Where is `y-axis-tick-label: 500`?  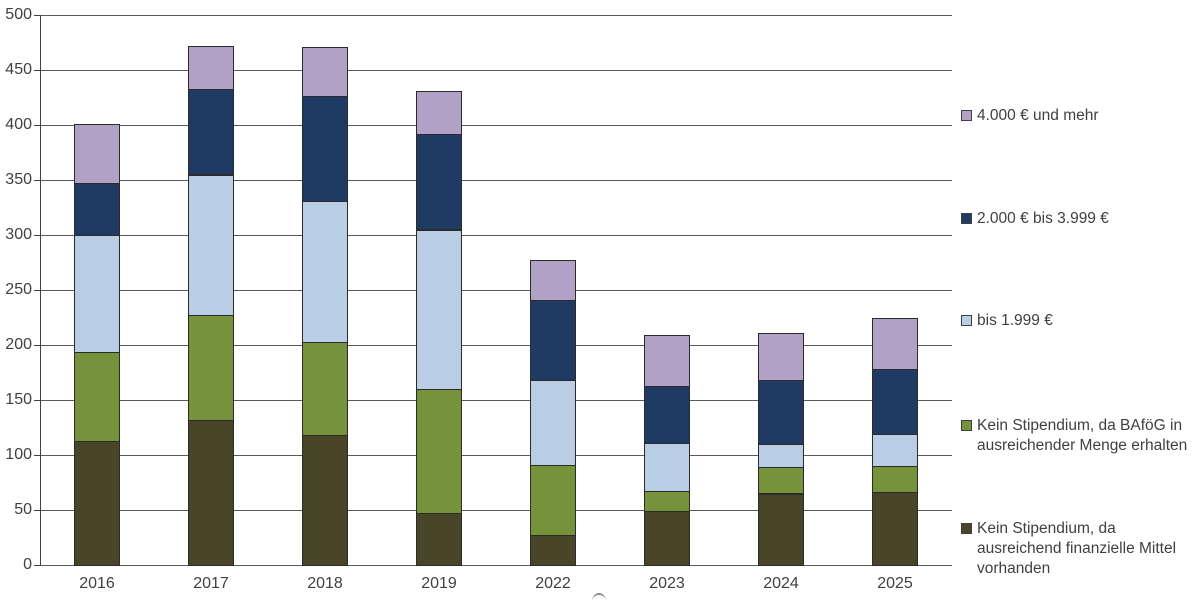 y-axis-tick-label: 500 is located at coordinates (18, 14).